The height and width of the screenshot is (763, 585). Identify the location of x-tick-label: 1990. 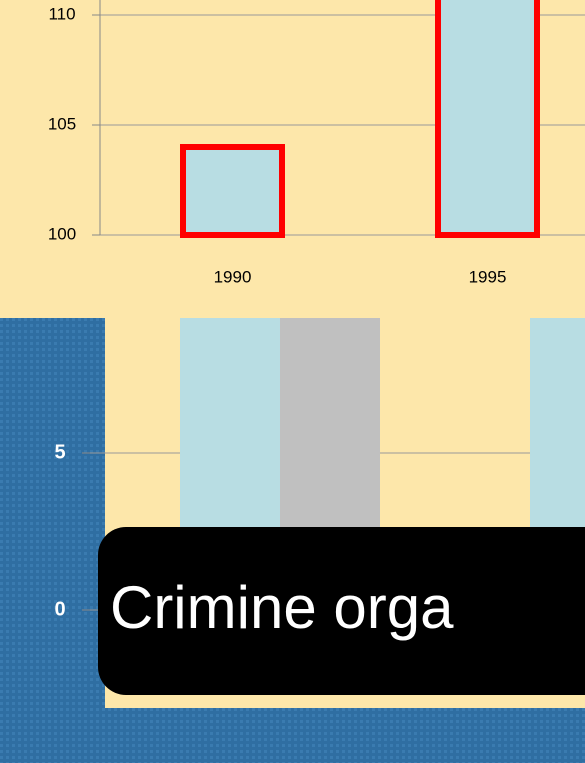
(233, 276).